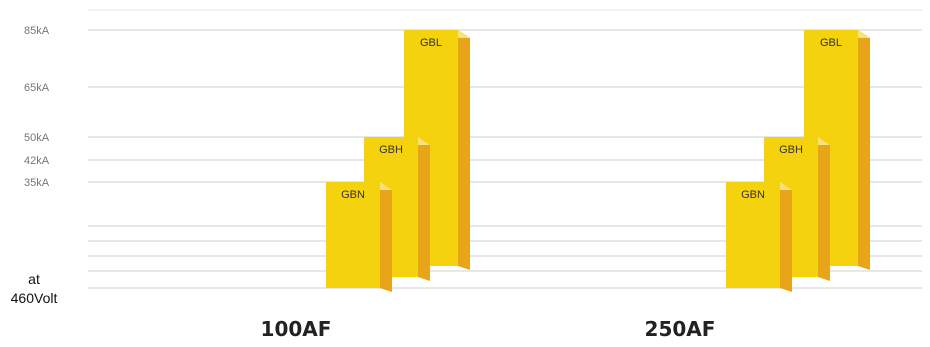 The height and width of the screenshot is (347, 930). I want to click on bar-side-250AF-GBN, so click(786, 237).